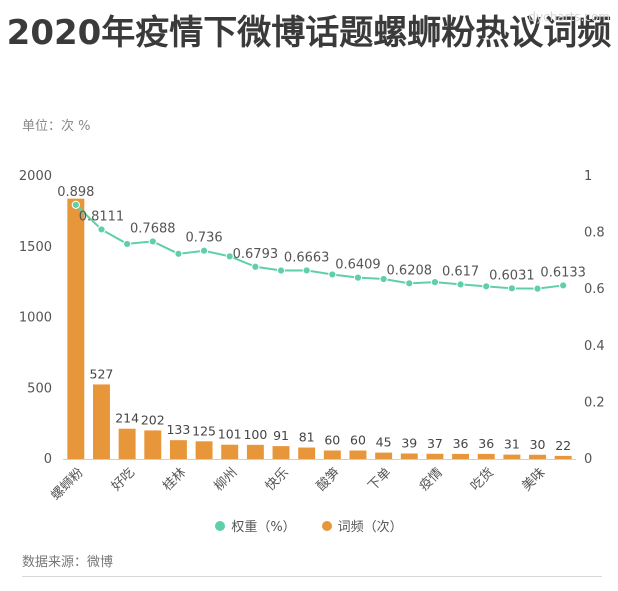 This screenshot has height=591, width=618. I want to click on x-tick-label: 酸笋, so click(328, 480).